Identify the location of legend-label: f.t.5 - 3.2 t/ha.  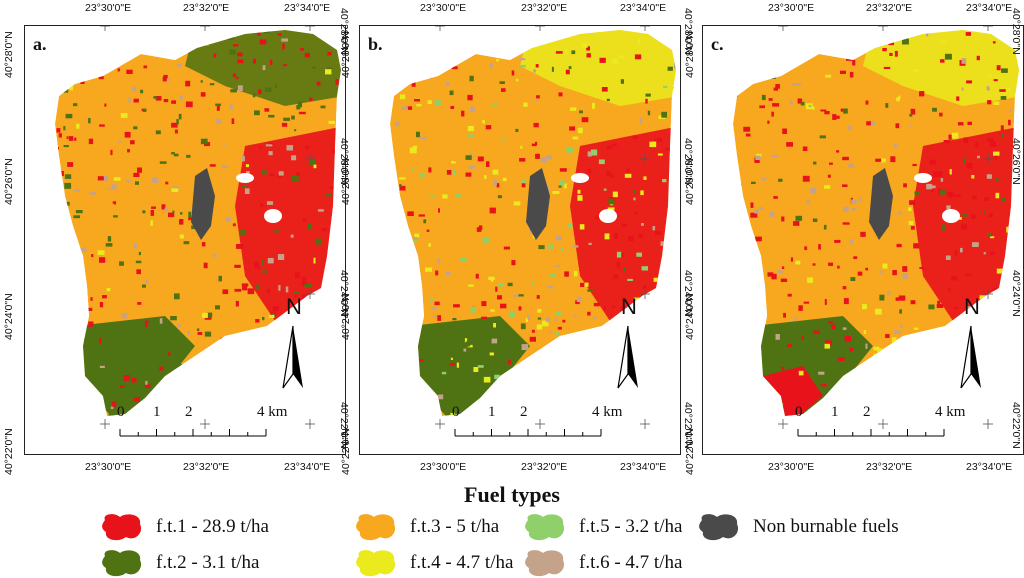
(631, 526).